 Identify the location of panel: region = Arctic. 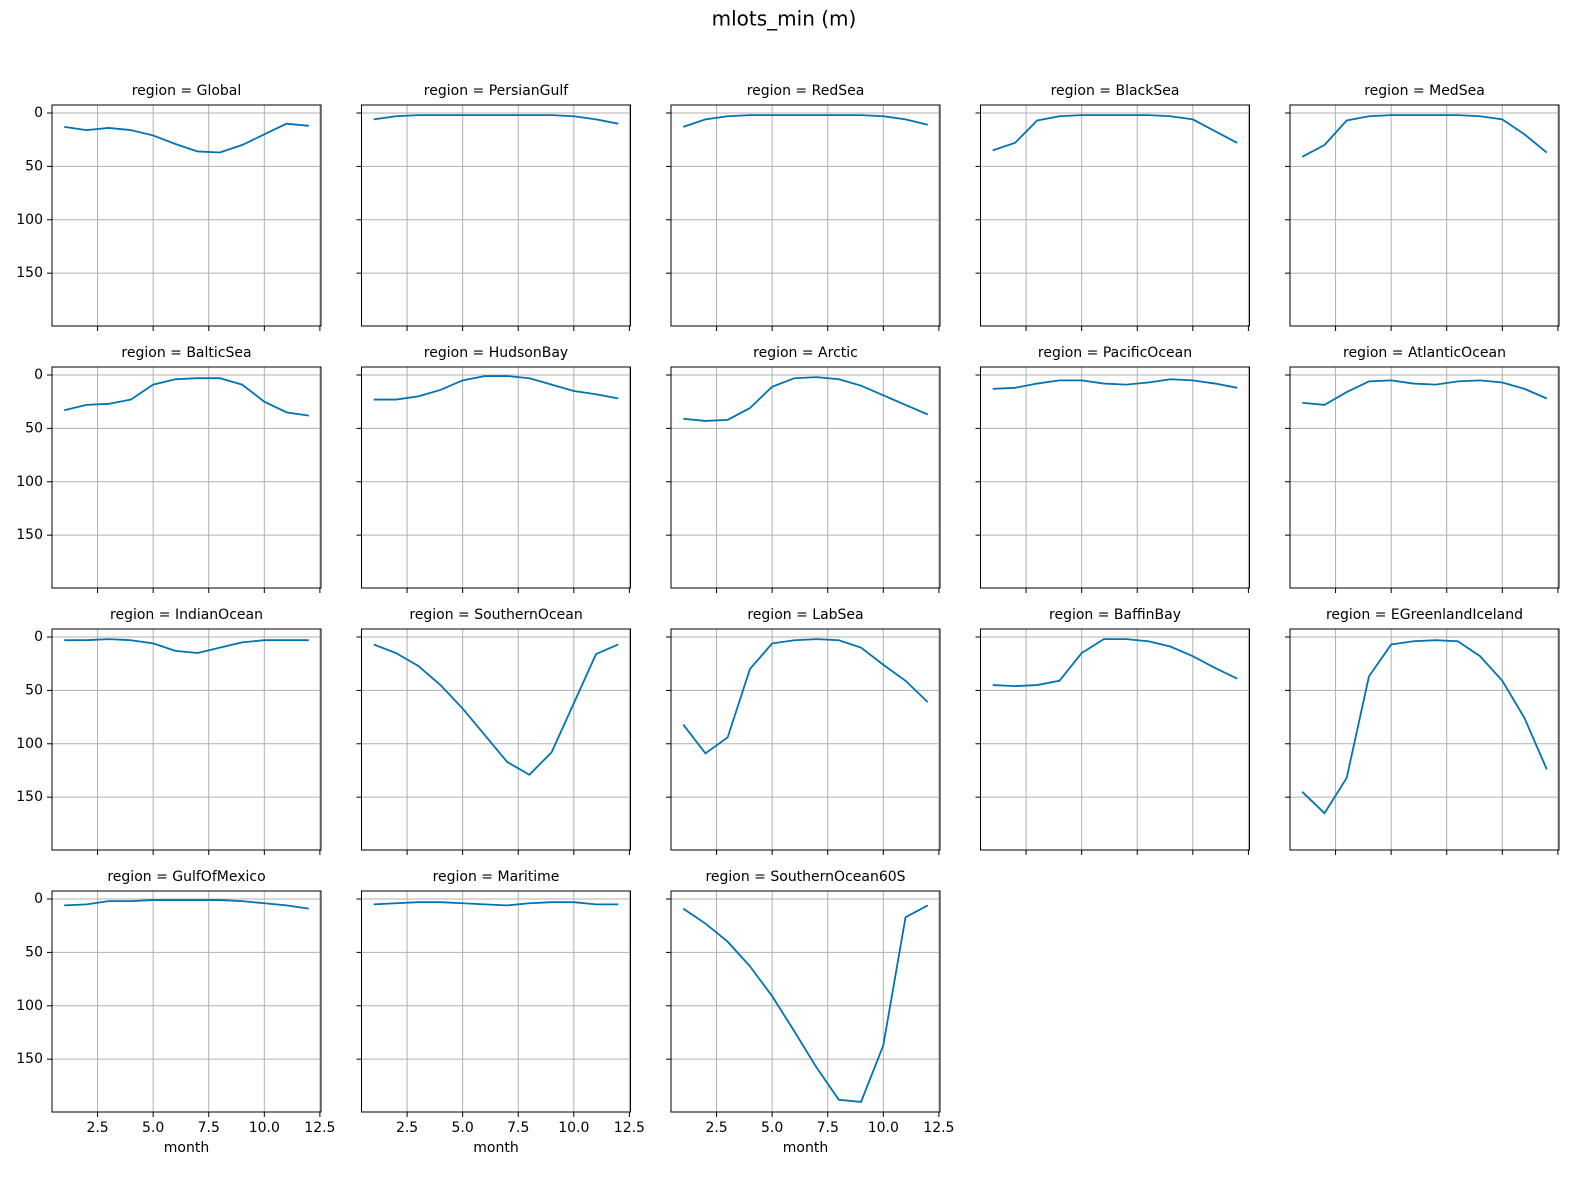
(803, 469).